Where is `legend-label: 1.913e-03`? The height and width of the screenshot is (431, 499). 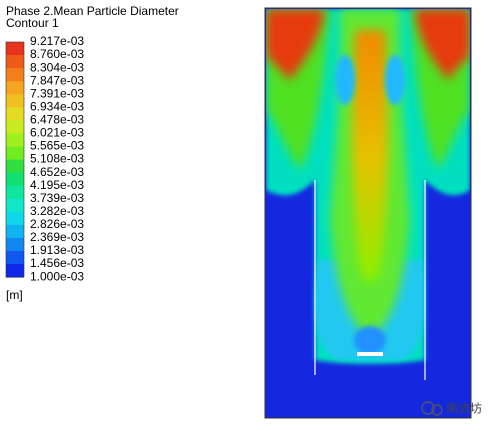
legend-label: 1.913e-03 is located at coordinates (57, 250).